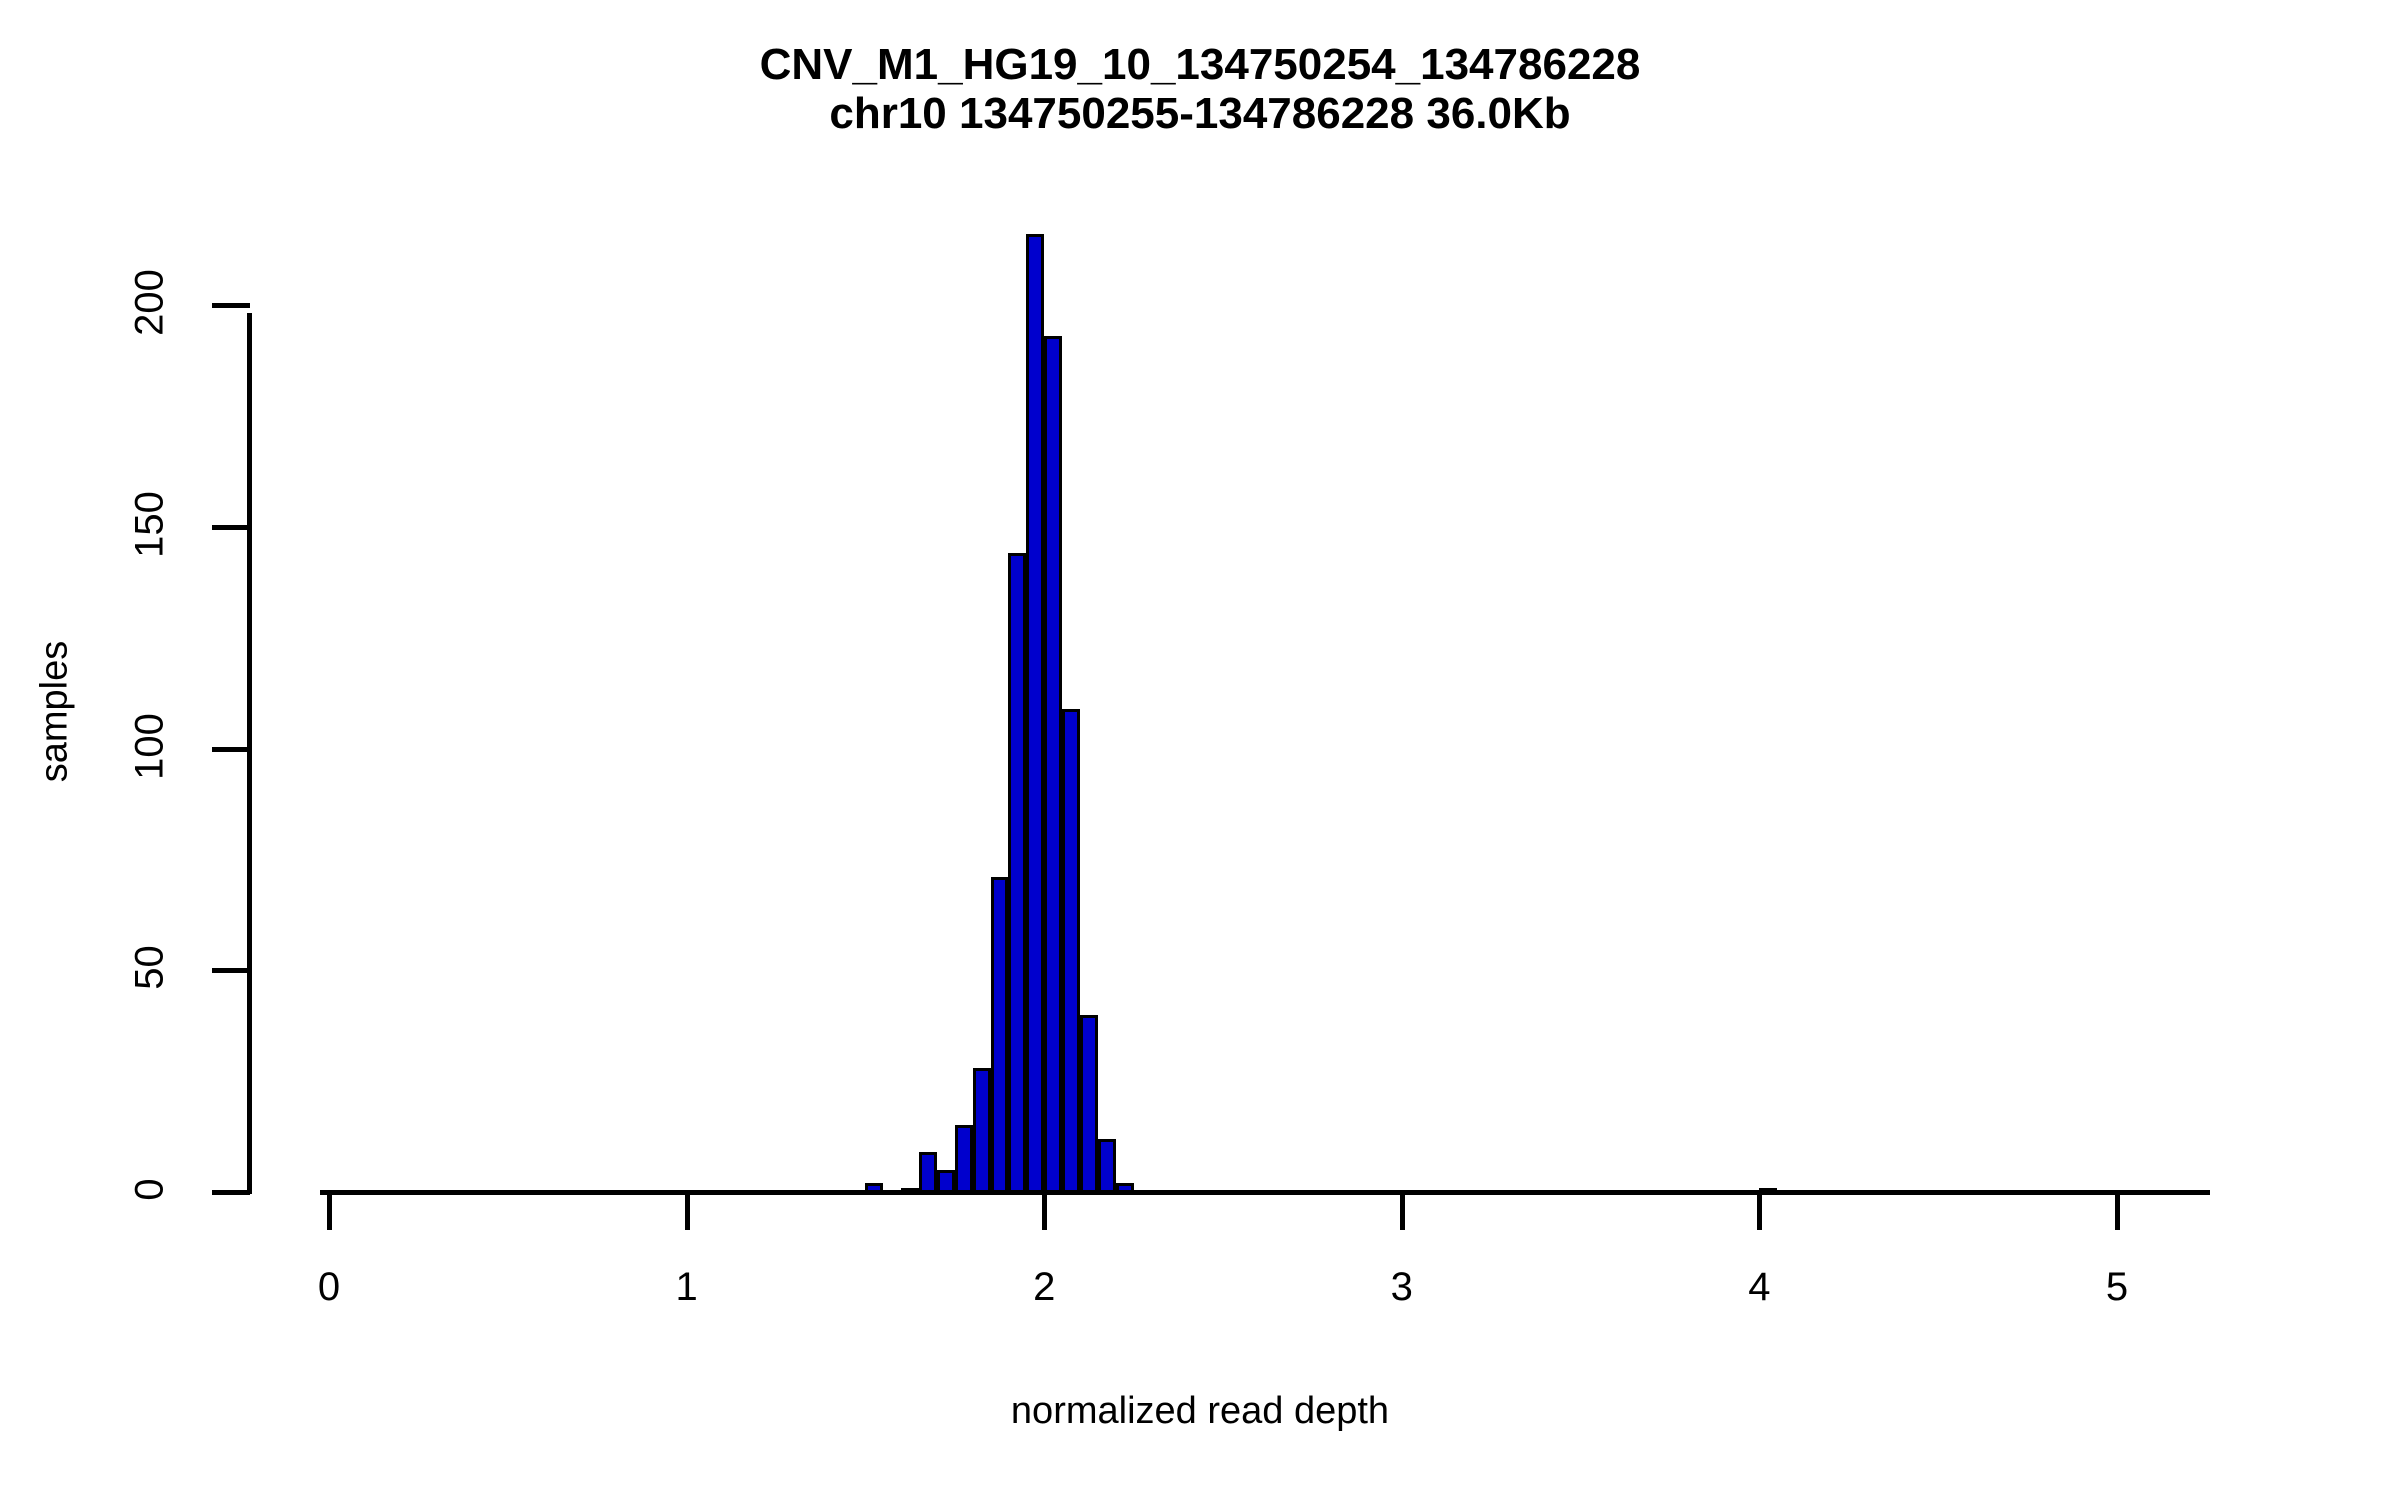 Image resolution: width=2400 pixels, height=1500 pixels. I want to click on x-axis-tick-label: 3, so click(1401, 1287).